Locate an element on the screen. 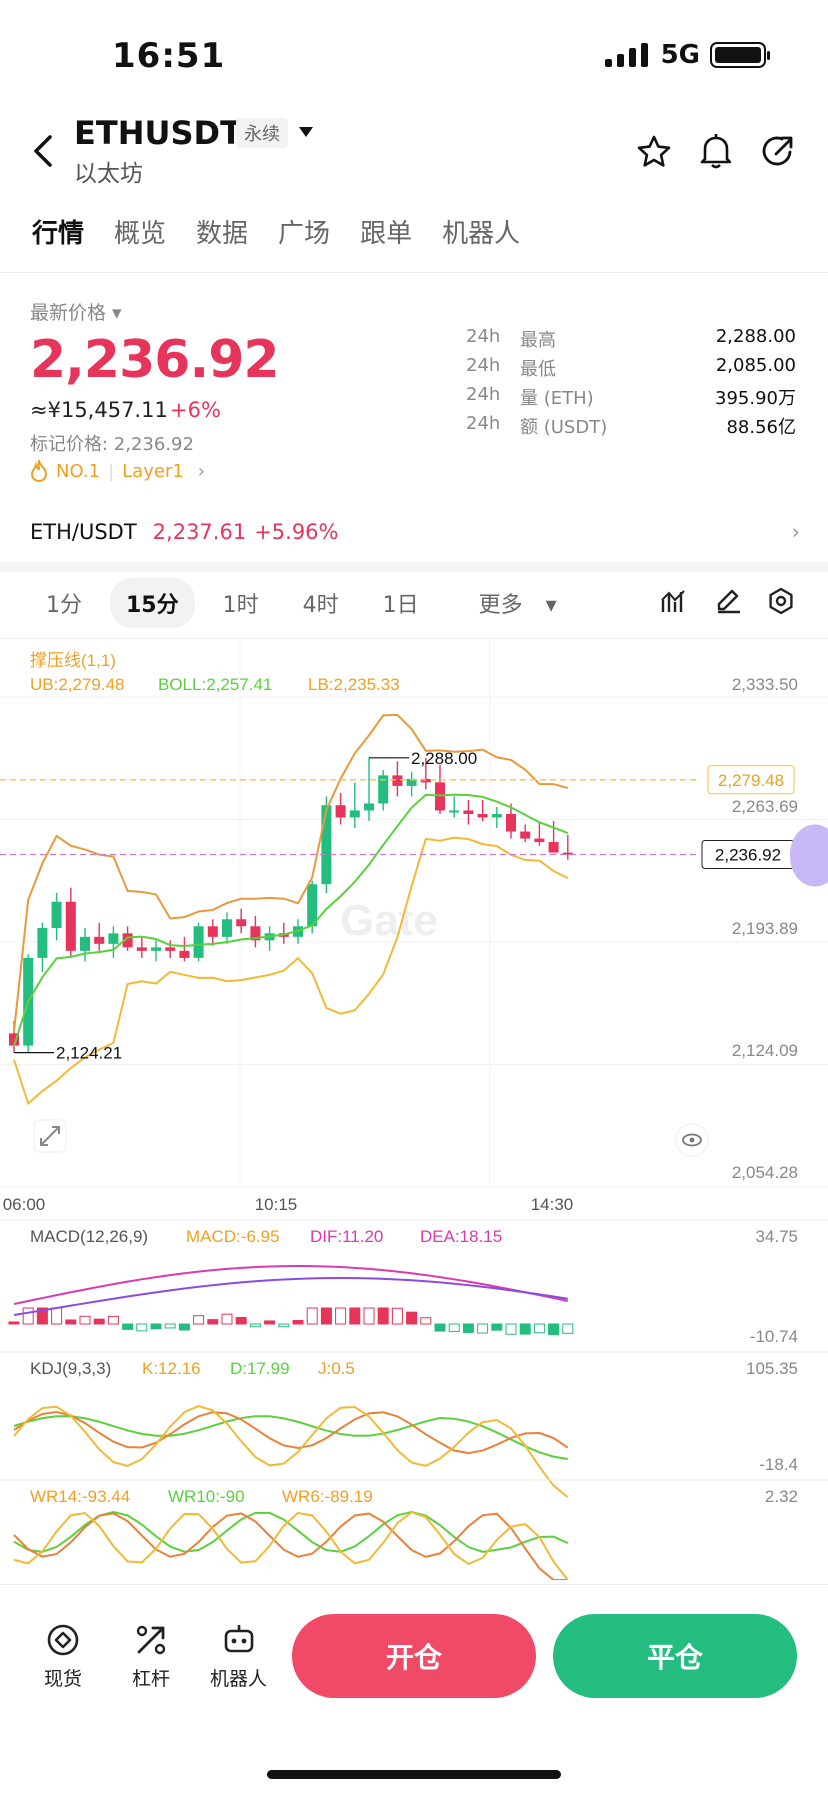  open-position-button: 开仓 is located at coordinates (414, 1656).